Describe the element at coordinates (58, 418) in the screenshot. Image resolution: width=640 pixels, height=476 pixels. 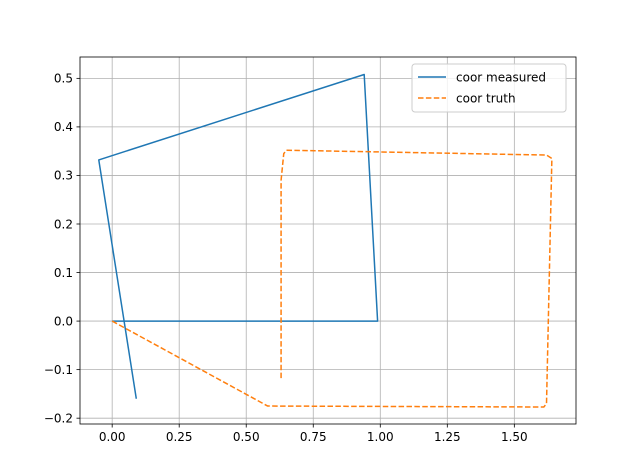
I see `y-tick-label: −0.2` at that location.